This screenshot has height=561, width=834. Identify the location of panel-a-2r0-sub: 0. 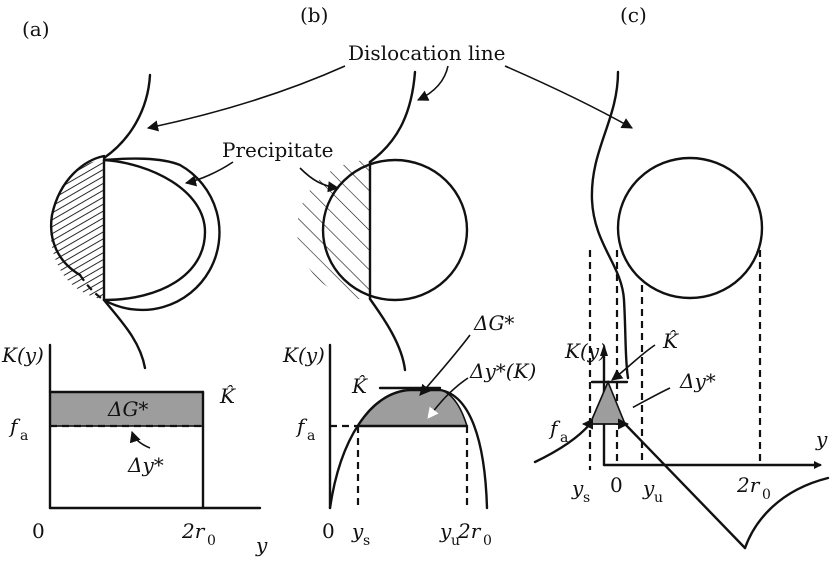
(211, 541).